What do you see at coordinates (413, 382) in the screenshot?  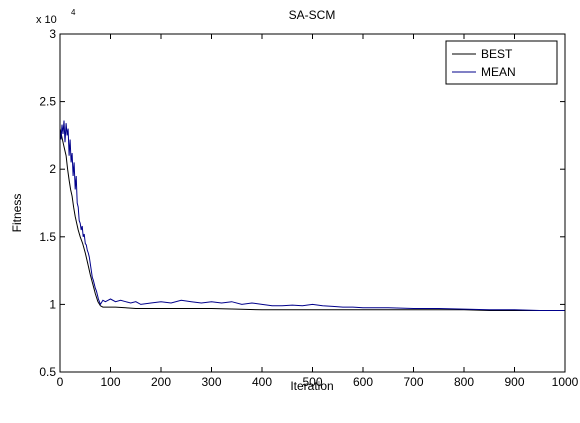 I see `x-tick-label: 700` at bounding box center [413, 382].